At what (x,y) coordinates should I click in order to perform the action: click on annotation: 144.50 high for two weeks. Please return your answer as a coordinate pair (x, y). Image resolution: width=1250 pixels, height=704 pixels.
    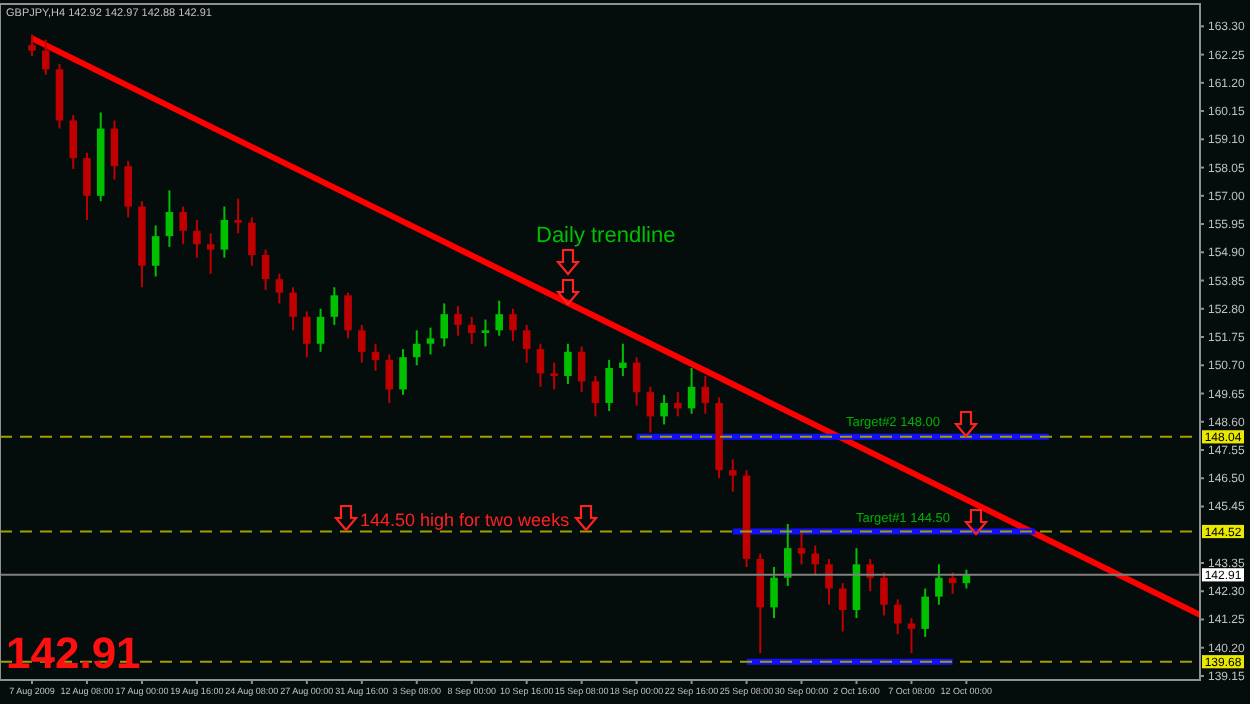
    Looking at the image, I should click on (465, 520).